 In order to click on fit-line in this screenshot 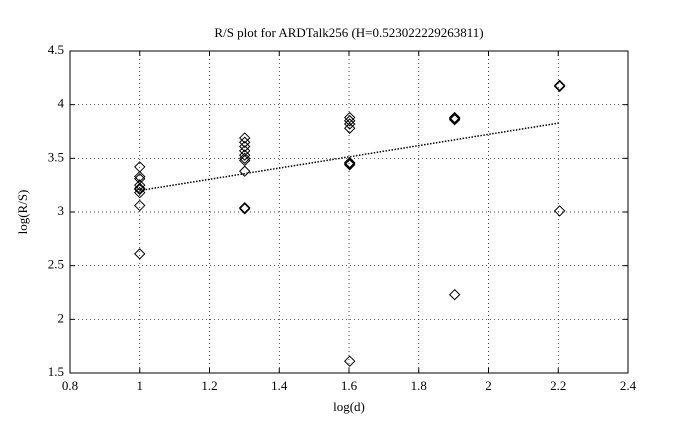, I will do `click(349, 157)`.